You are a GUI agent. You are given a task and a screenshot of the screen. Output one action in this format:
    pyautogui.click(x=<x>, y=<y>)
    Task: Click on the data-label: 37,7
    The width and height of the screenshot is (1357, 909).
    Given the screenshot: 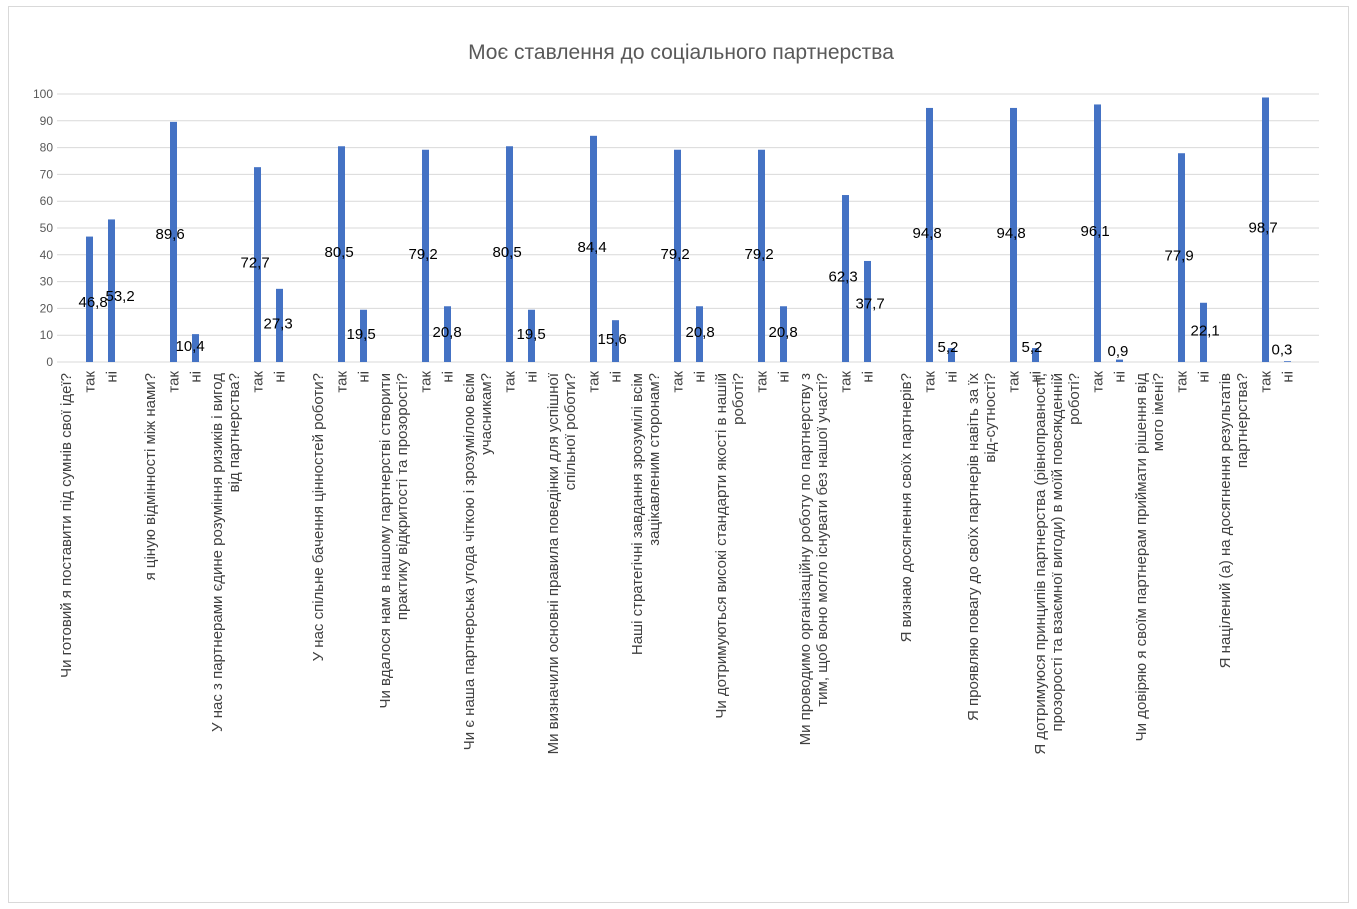 What is the action you would take?
    pyautogui.click(x=870, y=303)
    